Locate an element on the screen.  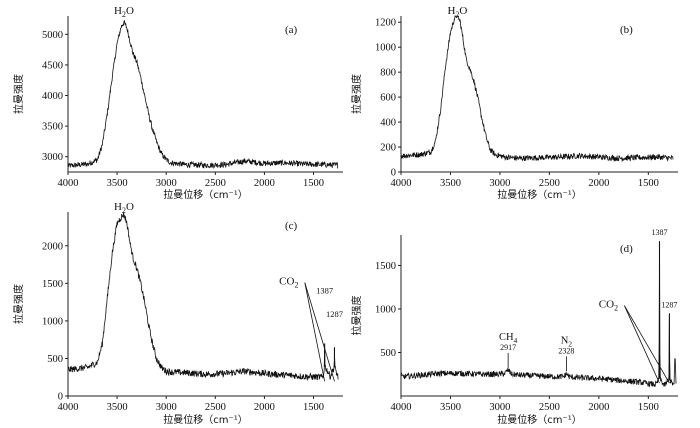
y-tick-label: 4000 is located at coordinates (52, 96).